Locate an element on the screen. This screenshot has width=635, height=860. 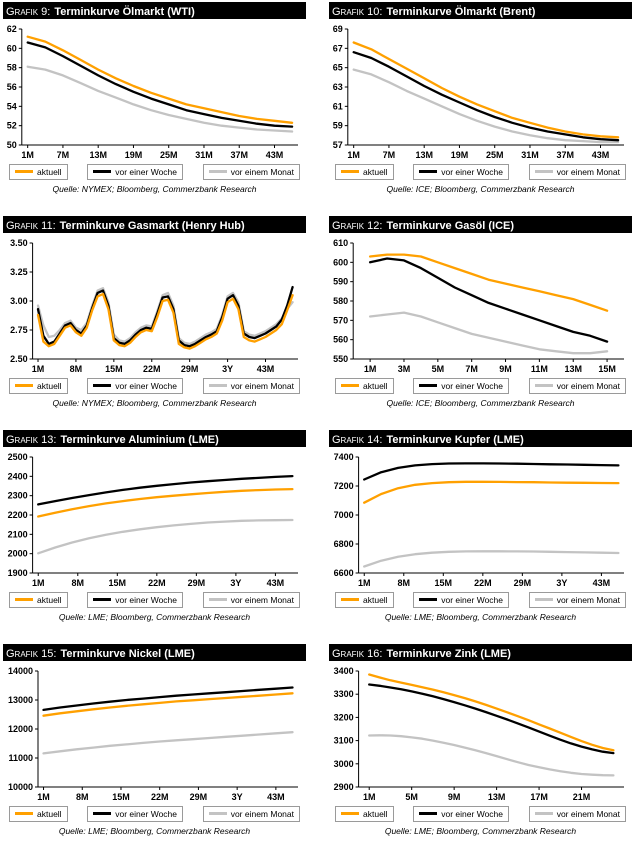
series-vor-einer-Woche is located at coordinates (488, 300).